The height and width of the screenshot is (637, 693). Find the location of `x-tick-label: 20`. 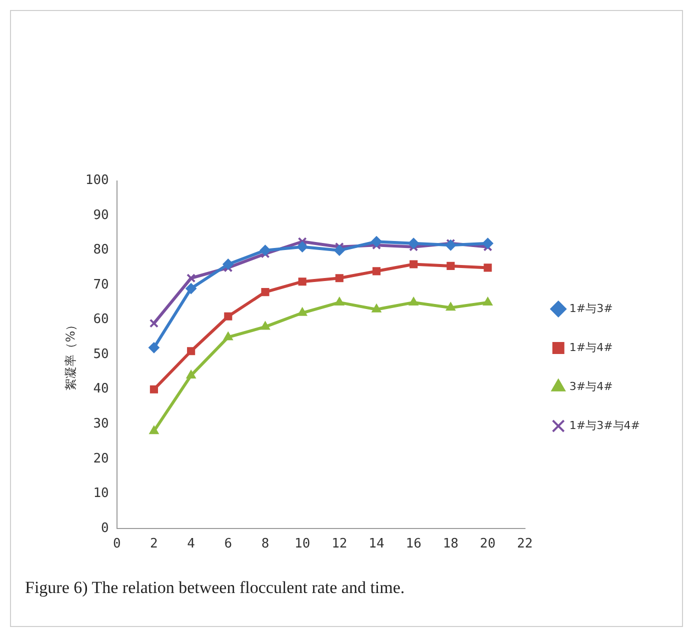

x-tick-label: 20 is located at coordinates (488, 544).